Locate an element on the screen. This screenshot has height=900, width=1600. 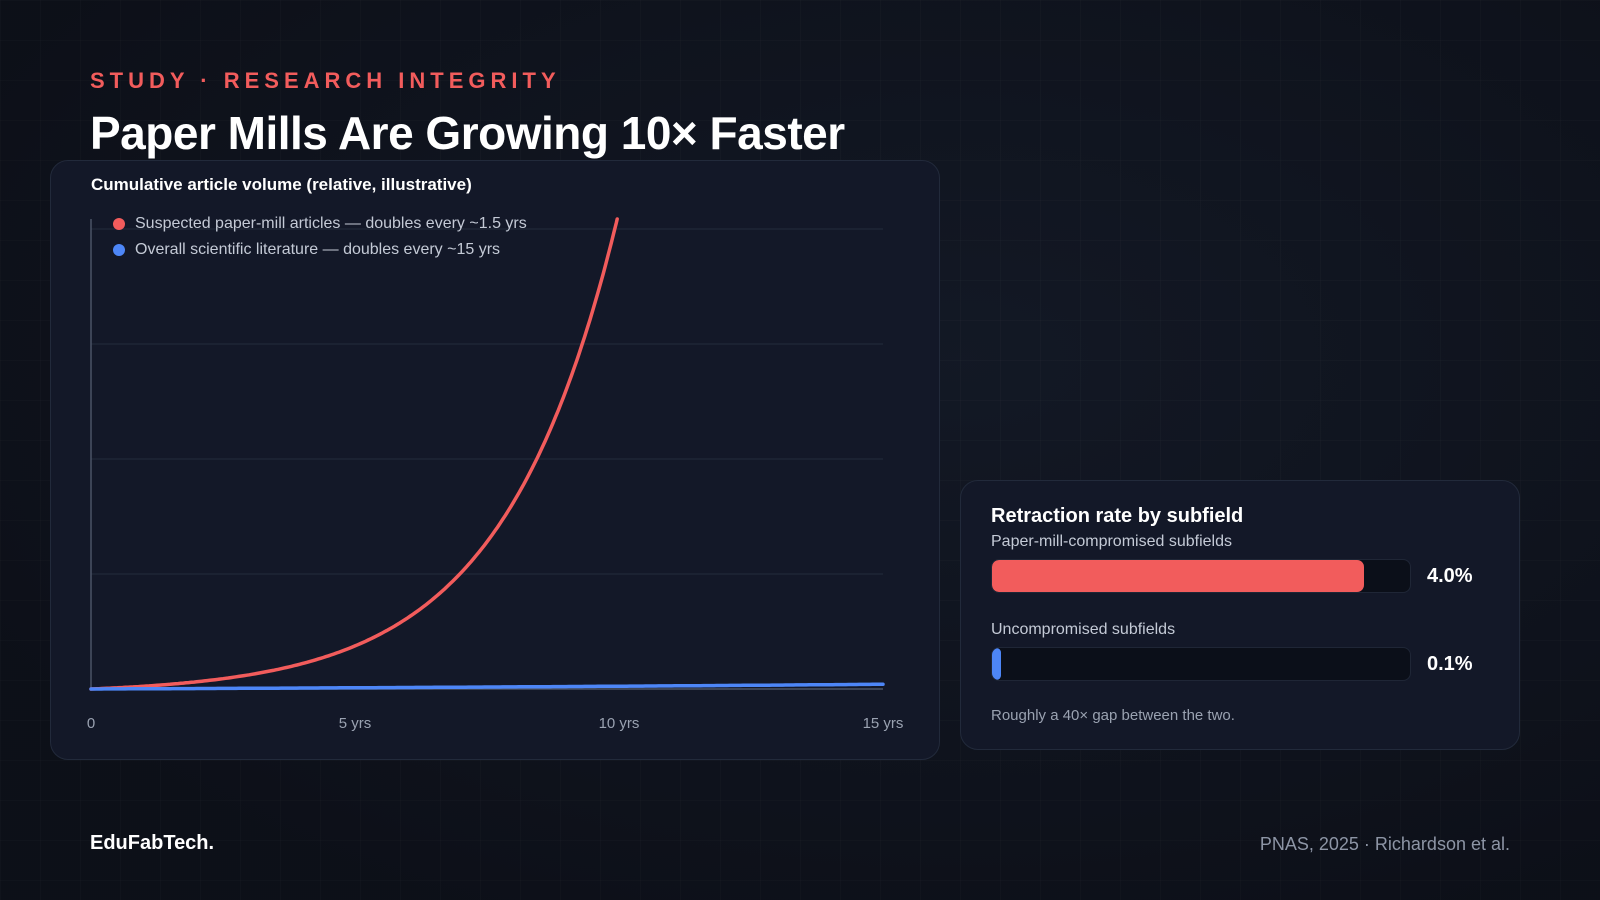
retraction-note: Roughly a 40× gap between the two. is located at coordinates (1113, 715).